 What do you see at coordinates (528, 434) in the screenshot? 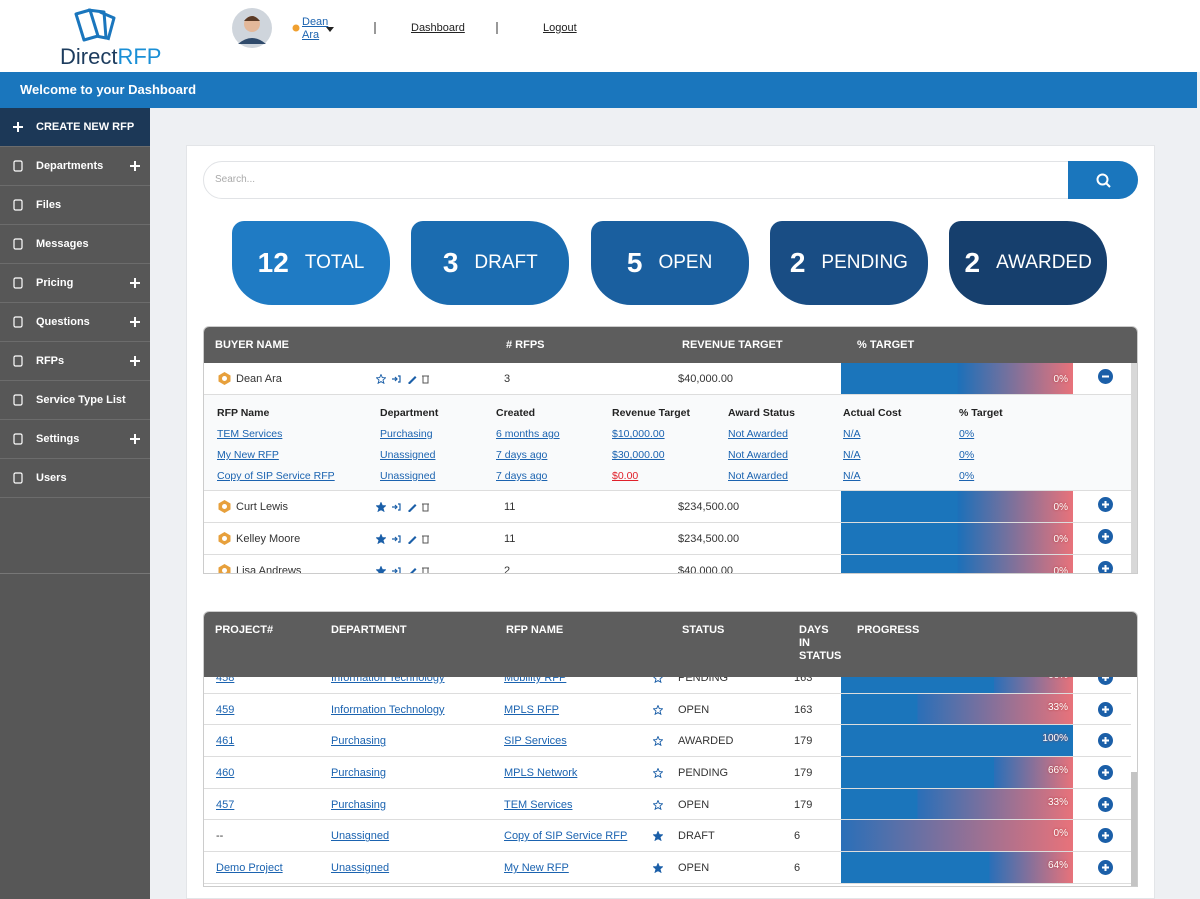
I see `detail-cell: 6 months ago` at bounding box center [528, 434].